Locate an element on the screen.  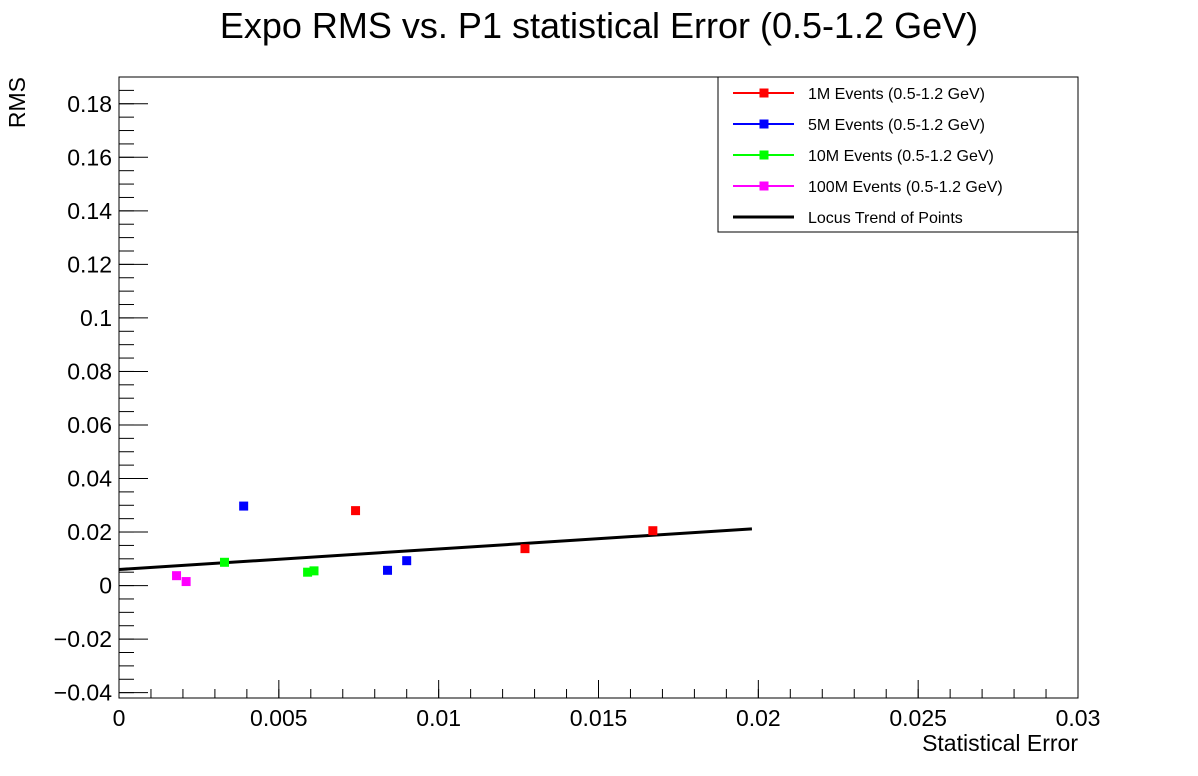
legend-label: 10M Events (0.5-1.2 GeV) is located at coordinates (901, 156).